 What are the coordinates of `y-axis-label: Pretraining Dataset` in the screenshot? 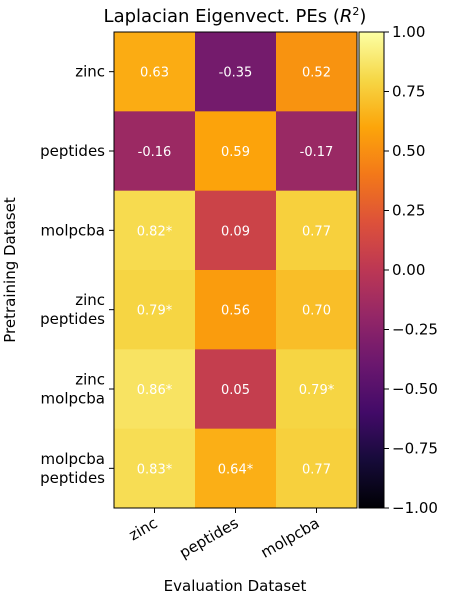 It's located at (10, 270).